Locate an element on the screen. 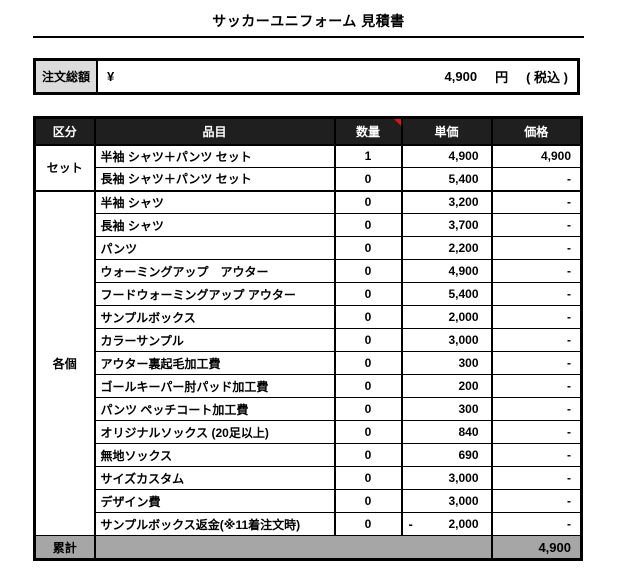  yen-symbol: ¥ is located at coordinates (111, 76).